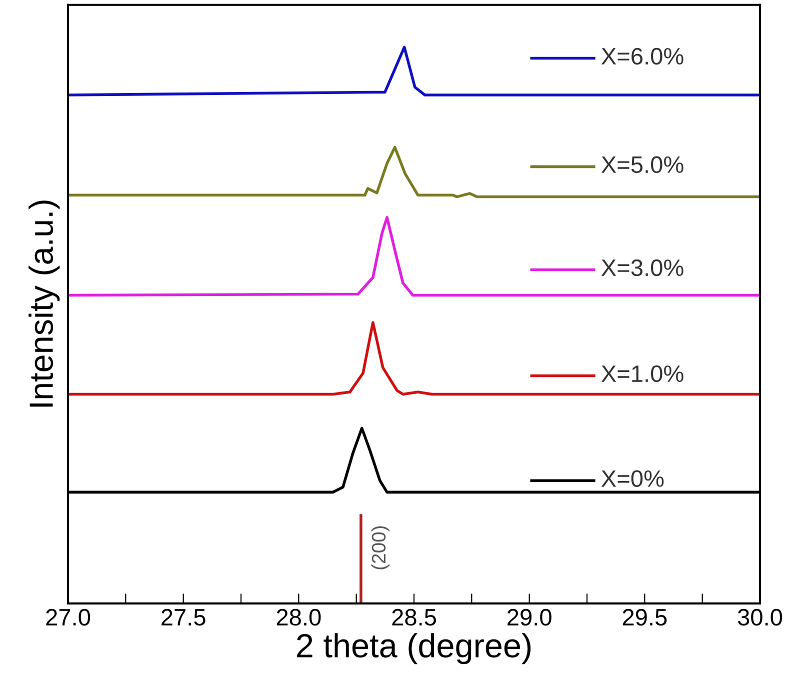 The height and width of the screenshot is (696, 800). What do you see at coordinates (414, 617) in the screenshot?
I see `x-tick-label: 28.5` at bounding box center [414, 617].